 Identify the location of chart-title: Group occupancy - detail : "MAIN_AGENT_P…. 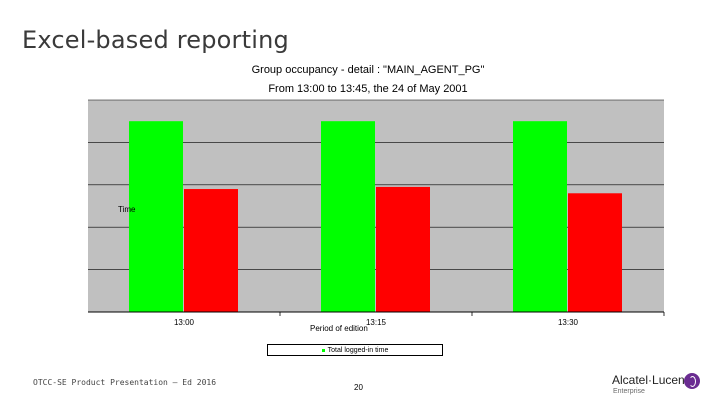
(368, 70).